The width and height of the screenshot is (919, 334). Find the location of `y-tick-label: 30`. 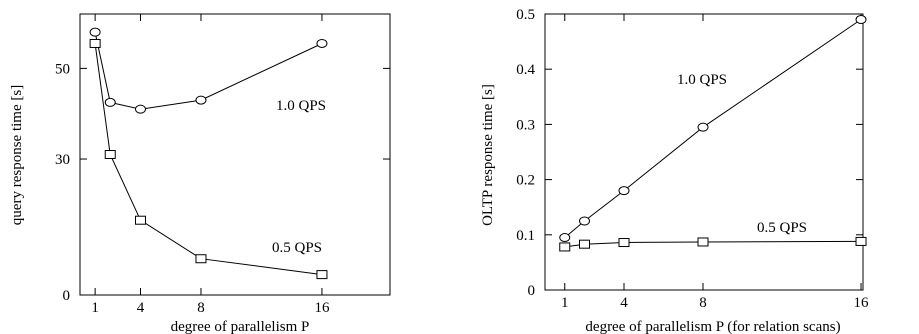

y-tick-label: 30 is located at coordinates (62, 160).